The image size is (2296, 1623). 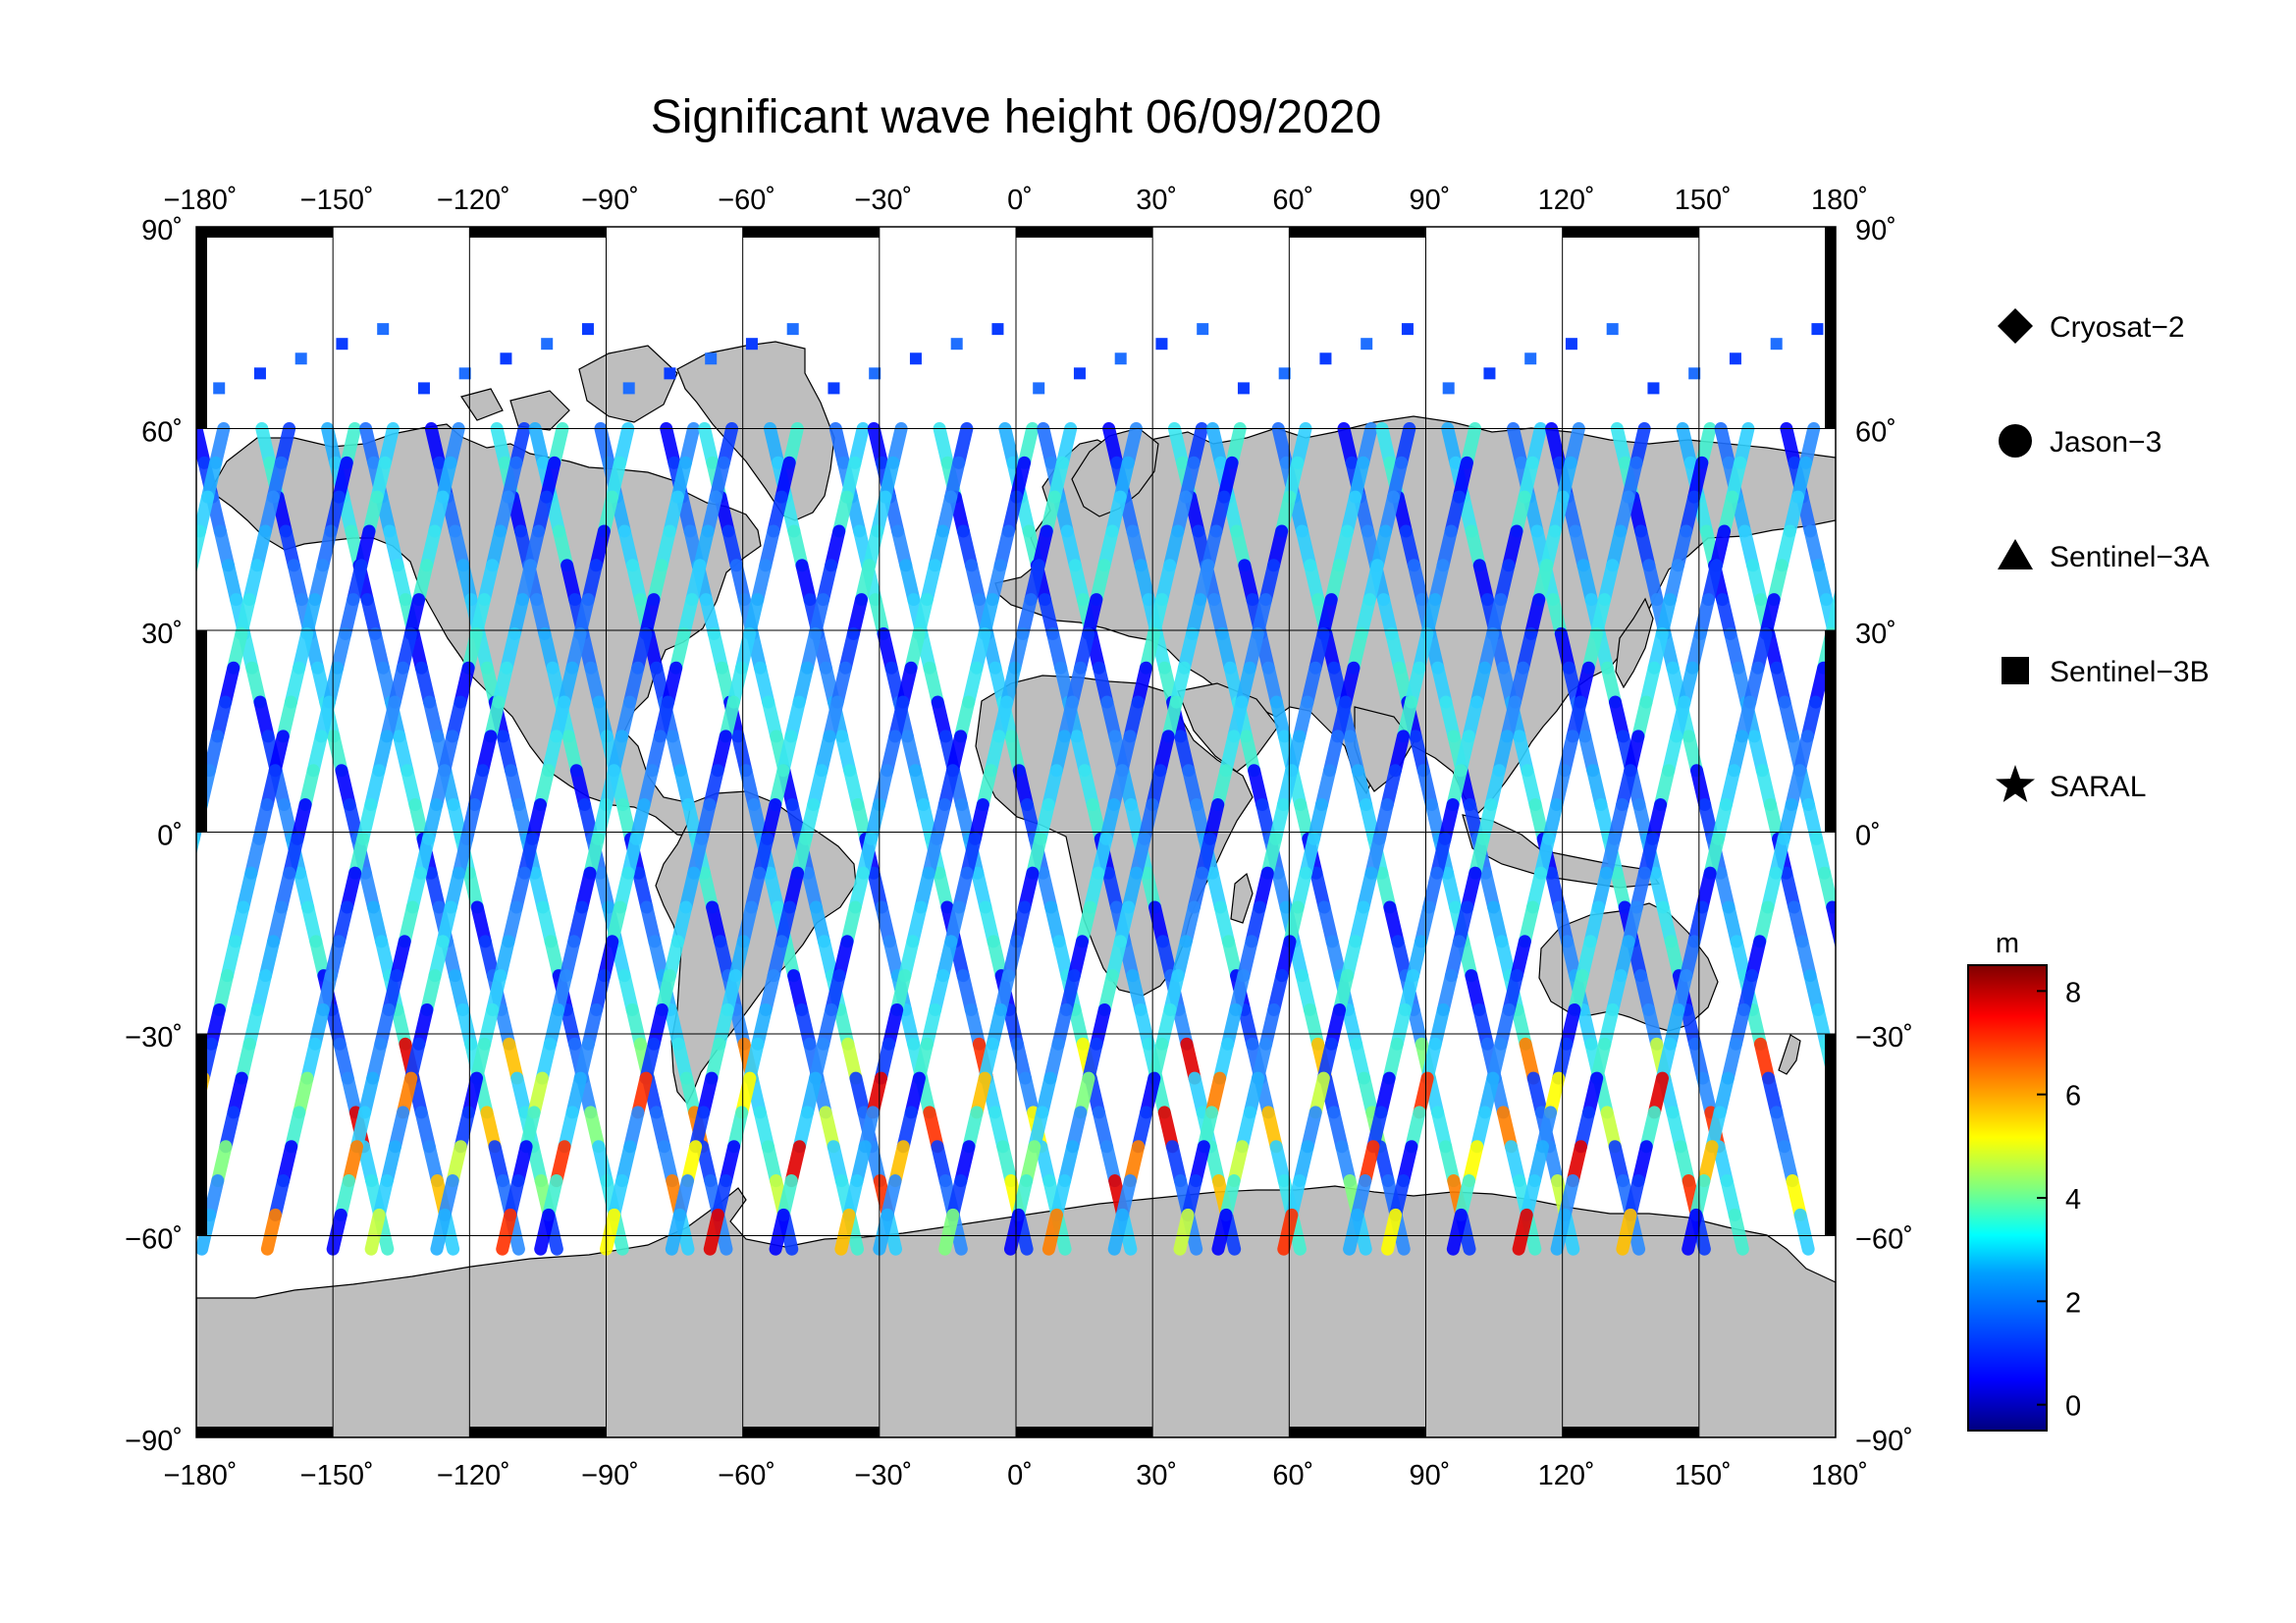 What do you see at coordinates (1875, 230) in the screenshot?
I see `lat-tick-label-right: 90˚` at bounding box center [1875, 230].